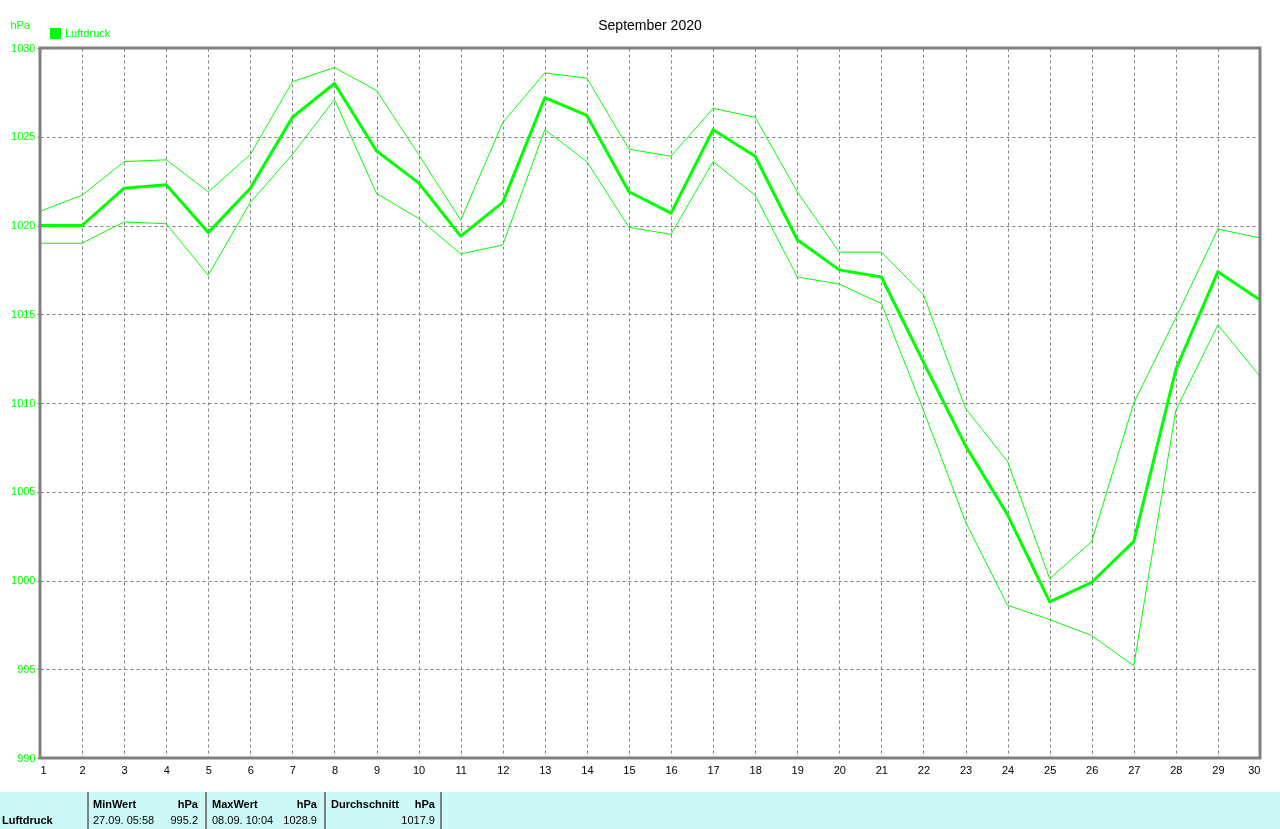  Describe the element at coordinates (1050, 769) in the screenshot. I see `x-tick-label: 25` at that location.